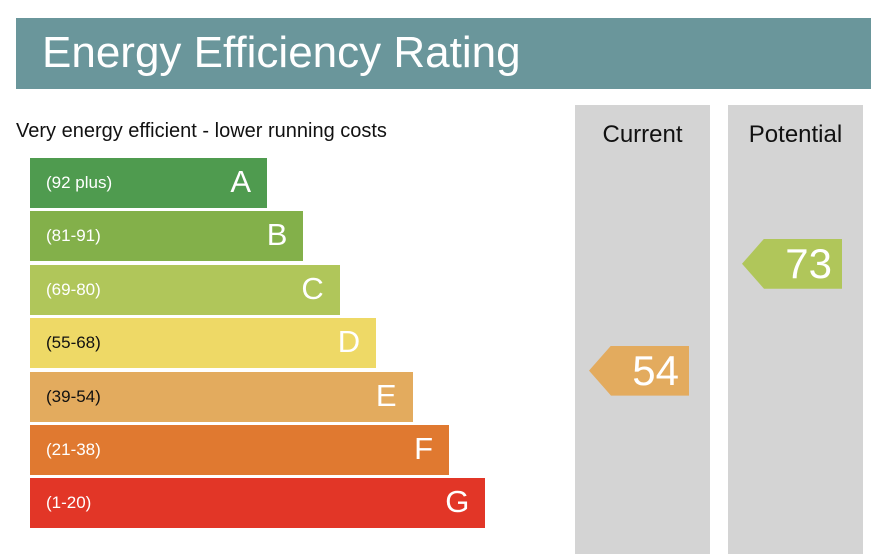  I want to click on band-letter: C, so click(312, 288).